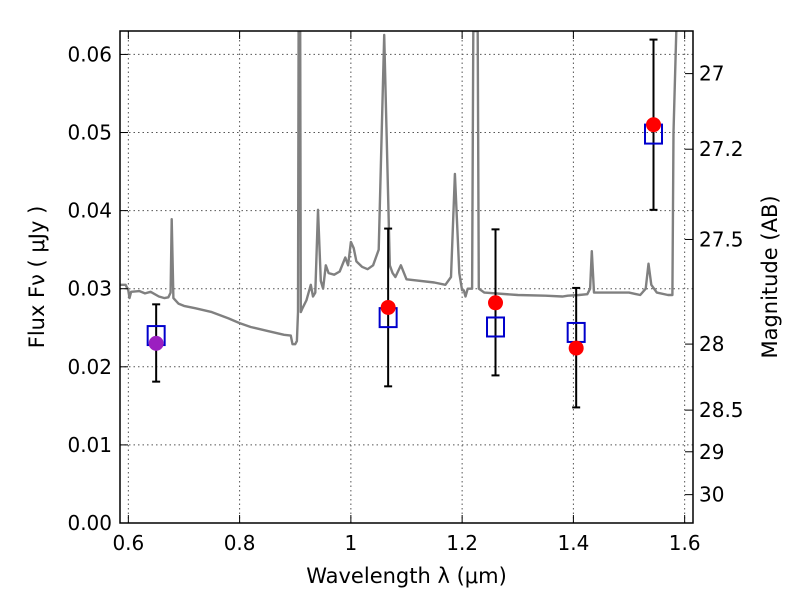  Describe the element at coordinates (711, 495) in the screenshot. I see `right-tick-label: 30` at that location.